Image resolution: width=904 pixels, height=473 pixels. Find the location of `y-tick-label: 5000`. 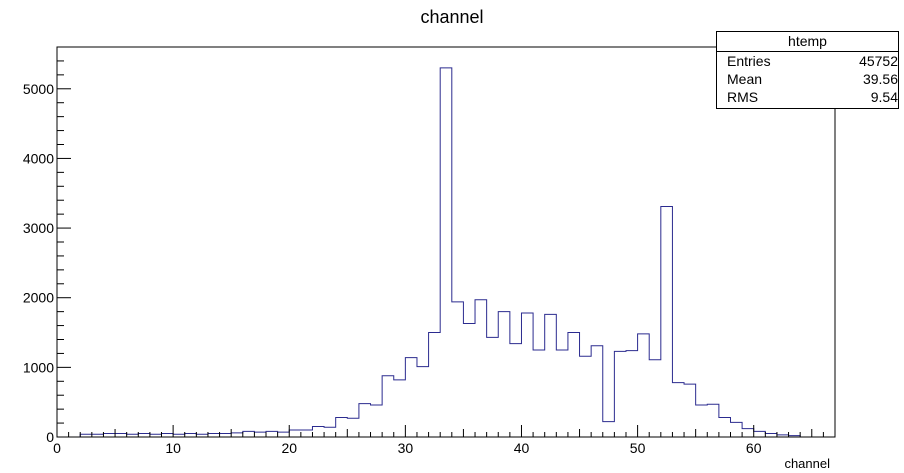

y-tick-label: 5000 is located at coordinates (38, 89).